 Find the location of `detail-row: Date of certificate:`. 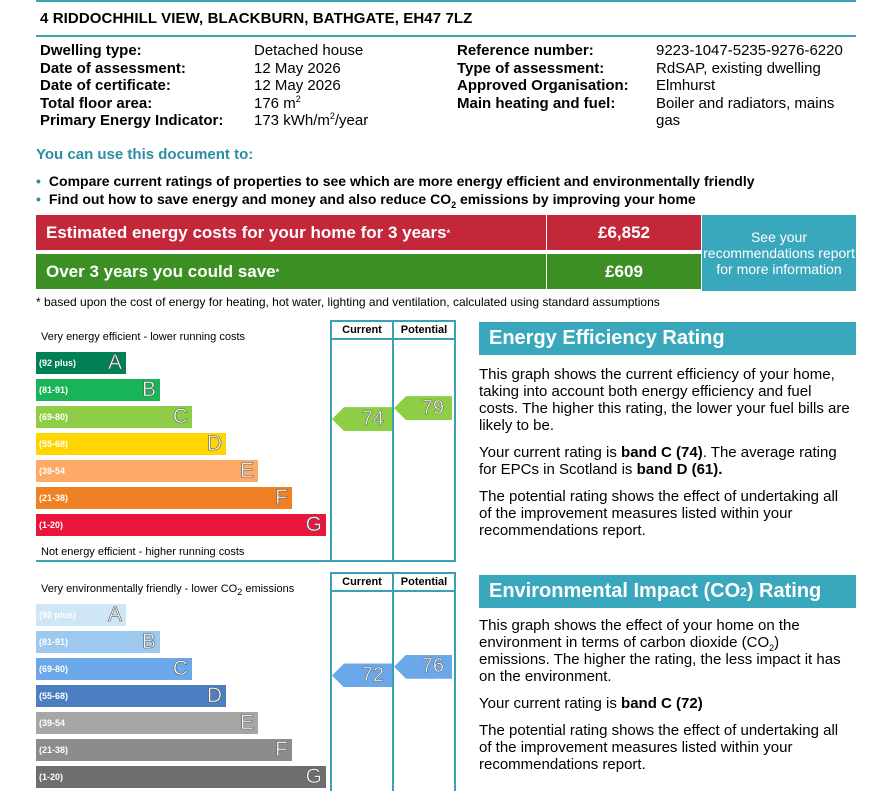

detail-row: Date of certificate: is located at coordinates (131, 86).